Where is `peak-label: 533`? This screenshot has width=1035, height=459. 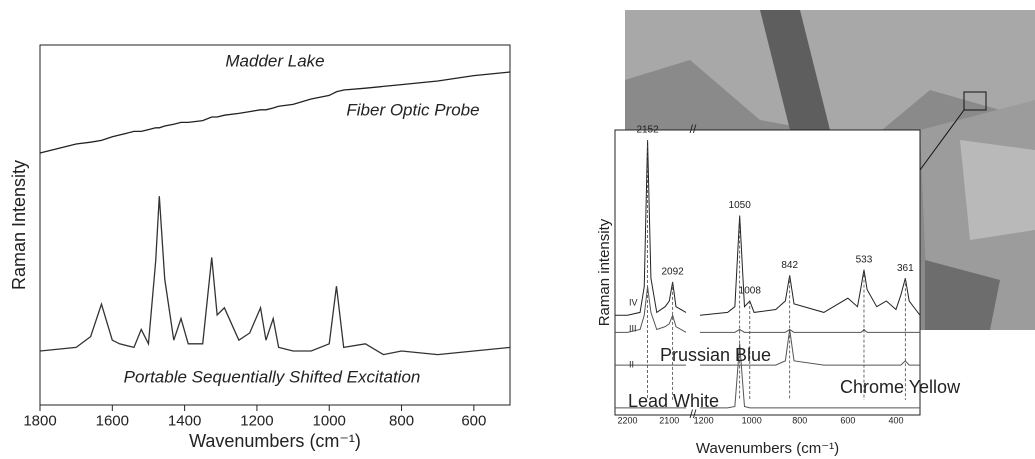 peak-label: 533 is located at coordinates (864, 259).